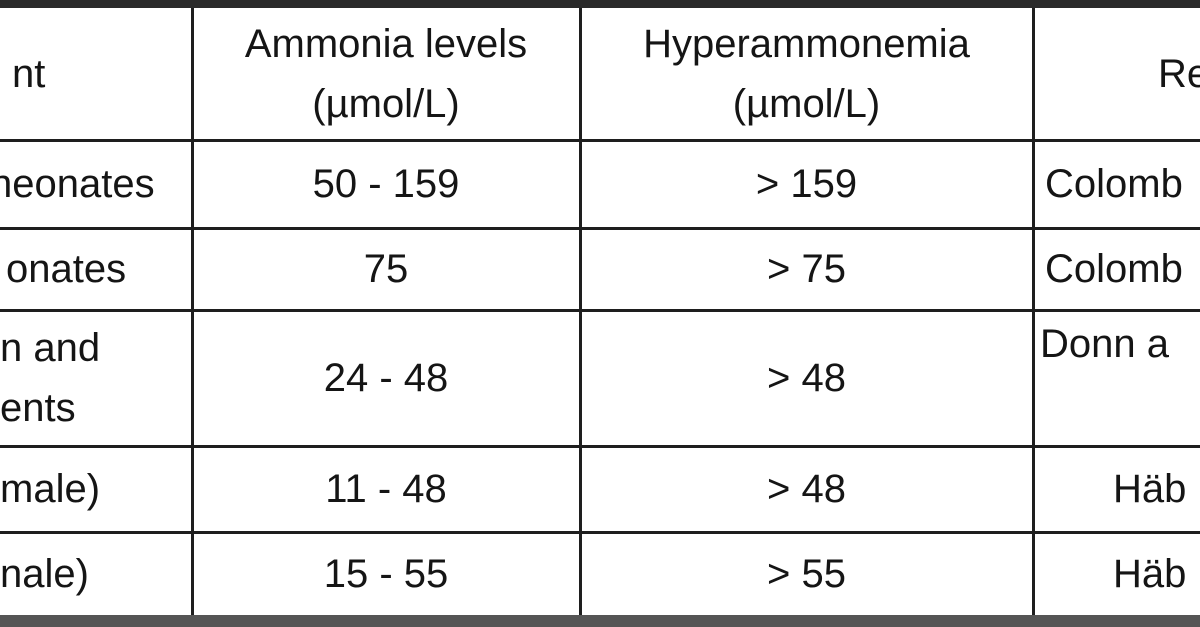  I want to click on cell-text: Ammonia levels, so click(386, 44).